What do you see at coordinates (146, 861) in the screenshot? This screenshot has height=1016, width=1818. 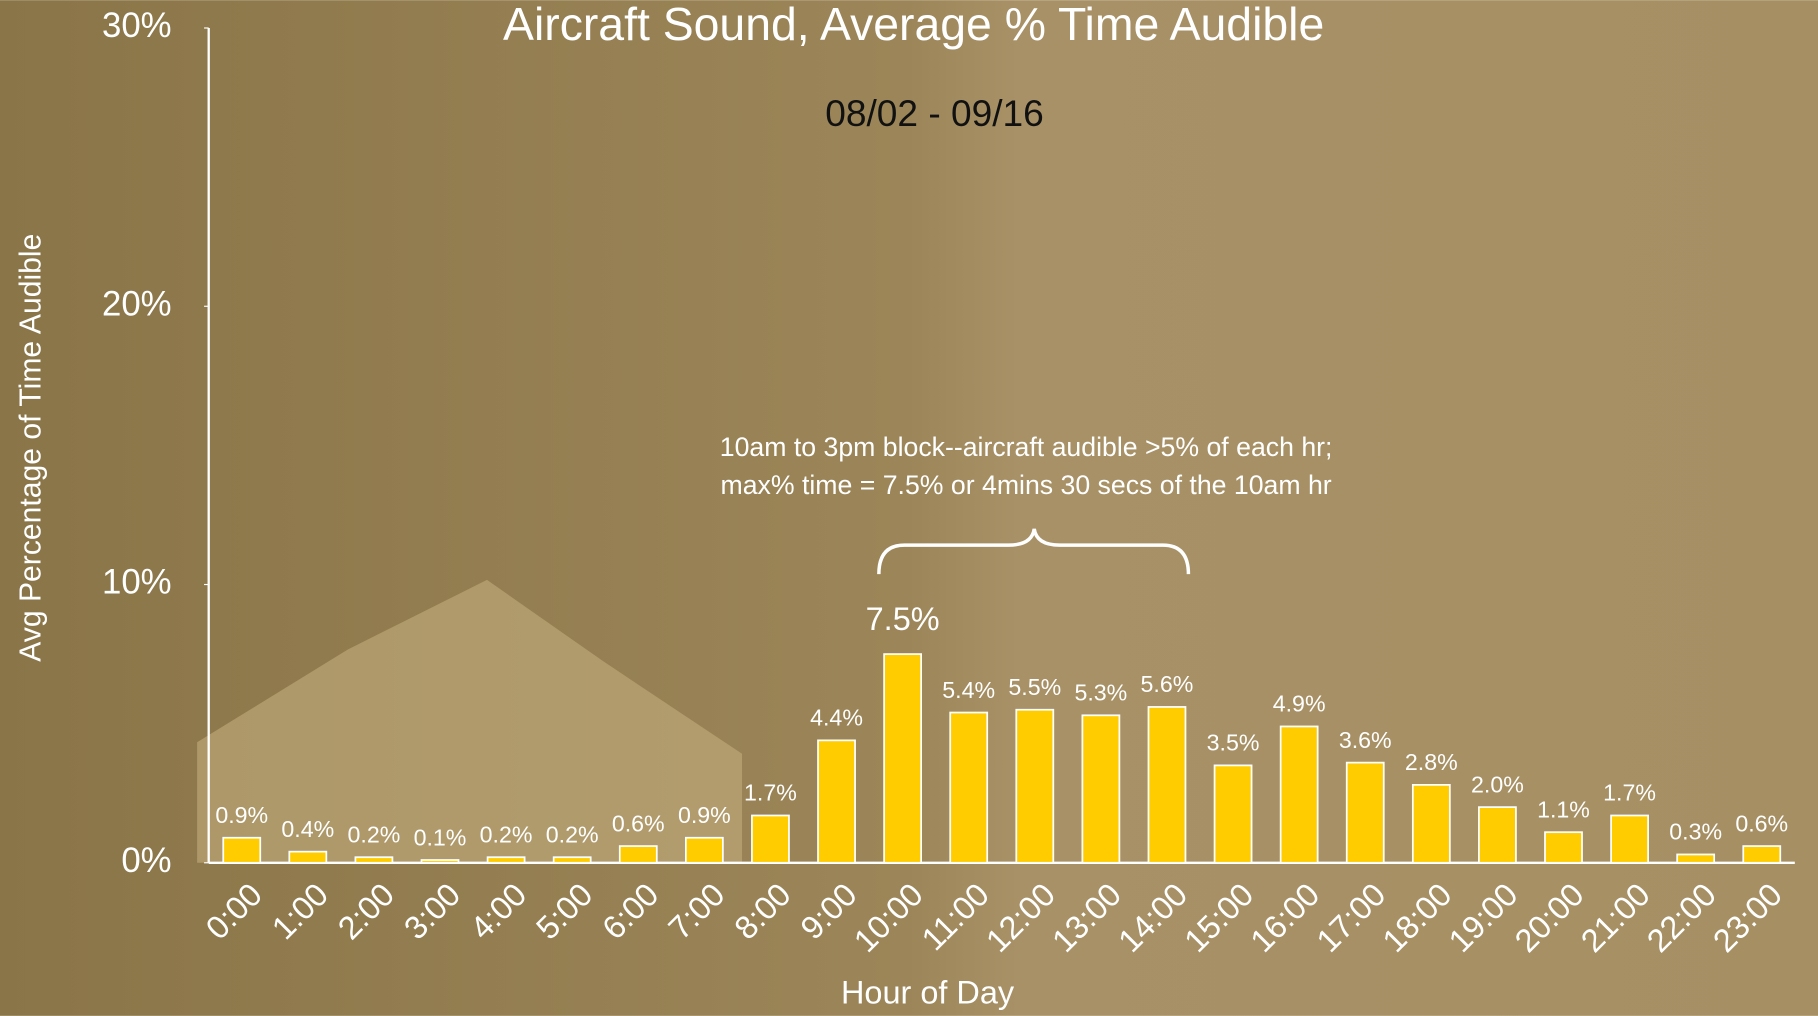 I see `y-tick-label: 0%` at bounding box center [146, 861].